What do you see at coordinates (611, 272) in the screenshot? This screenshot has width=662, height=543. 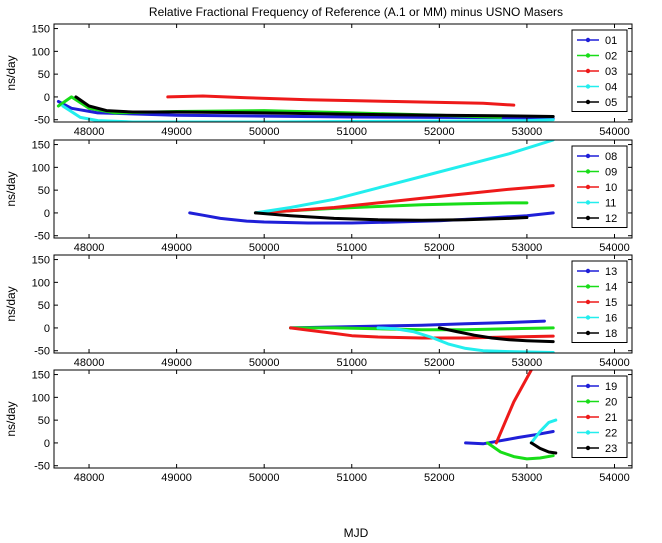 I see `legend-label-13: 13` at bounding box center [611, 272].